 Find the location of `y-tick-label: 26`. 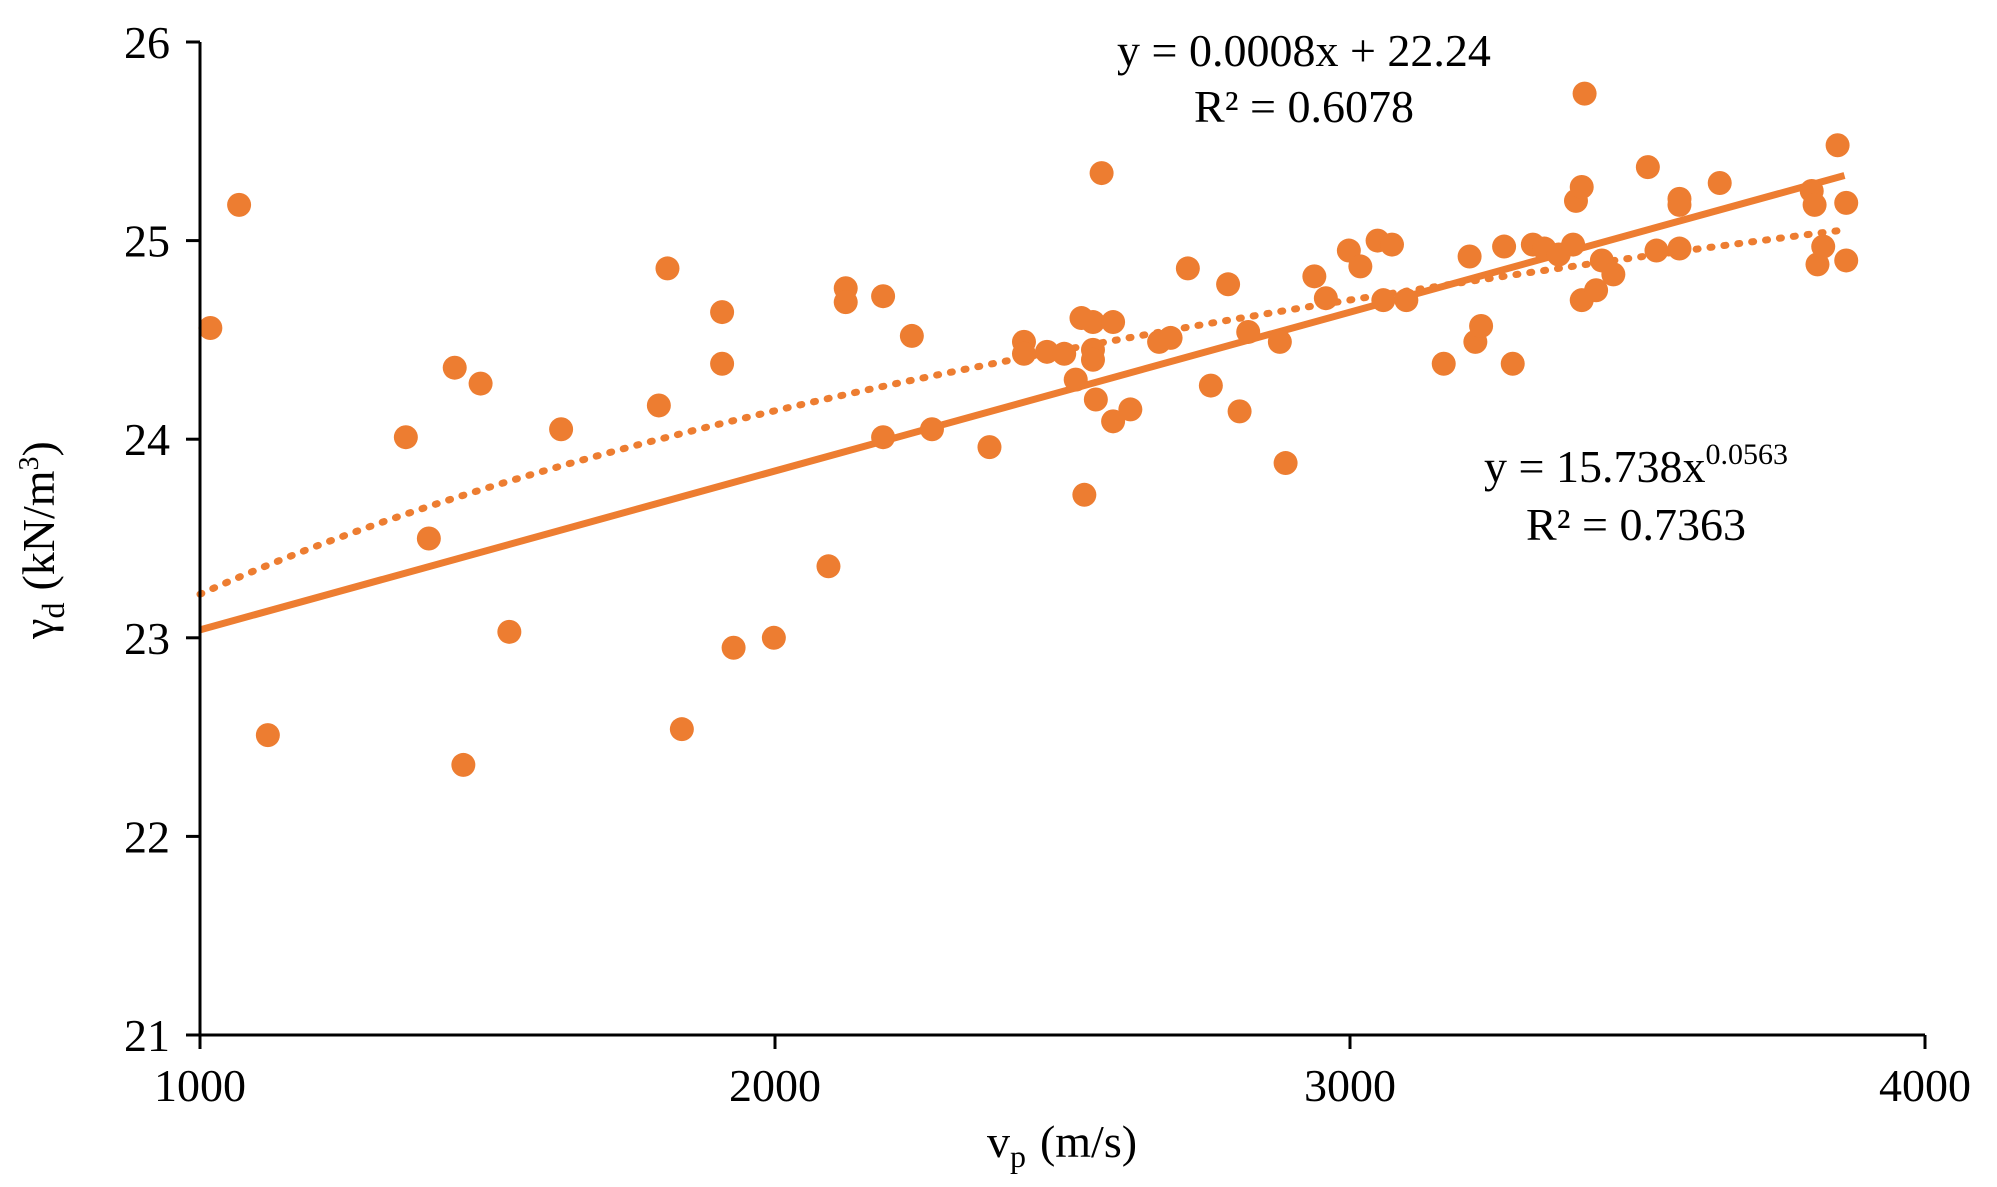

y-tick-label: 26 is located at coordinates (147, 42).